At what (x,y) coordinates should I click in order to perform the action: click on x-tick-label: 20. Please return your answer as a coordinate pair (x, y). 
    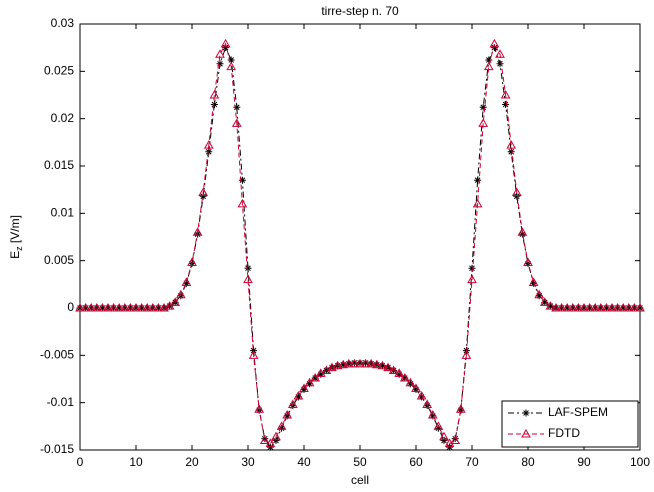
    Looking at the image, I should click on (192, 462).